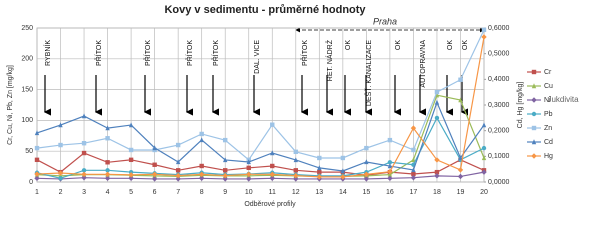 The image size is (600, 240). I want to click on x-tick-label: 6, so click(155, 192).